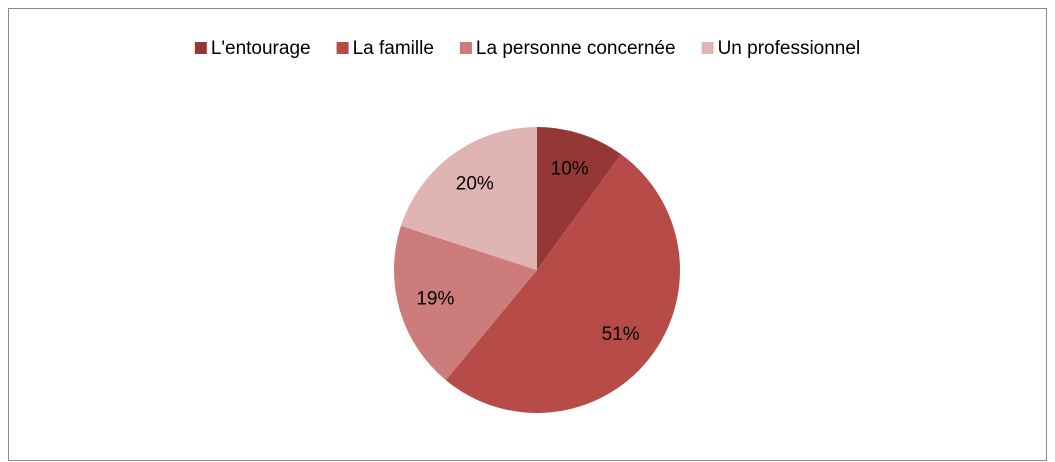 This screenshot has width=1055, height=462. I want to click on legend-label: La famille, so click(393, 48).